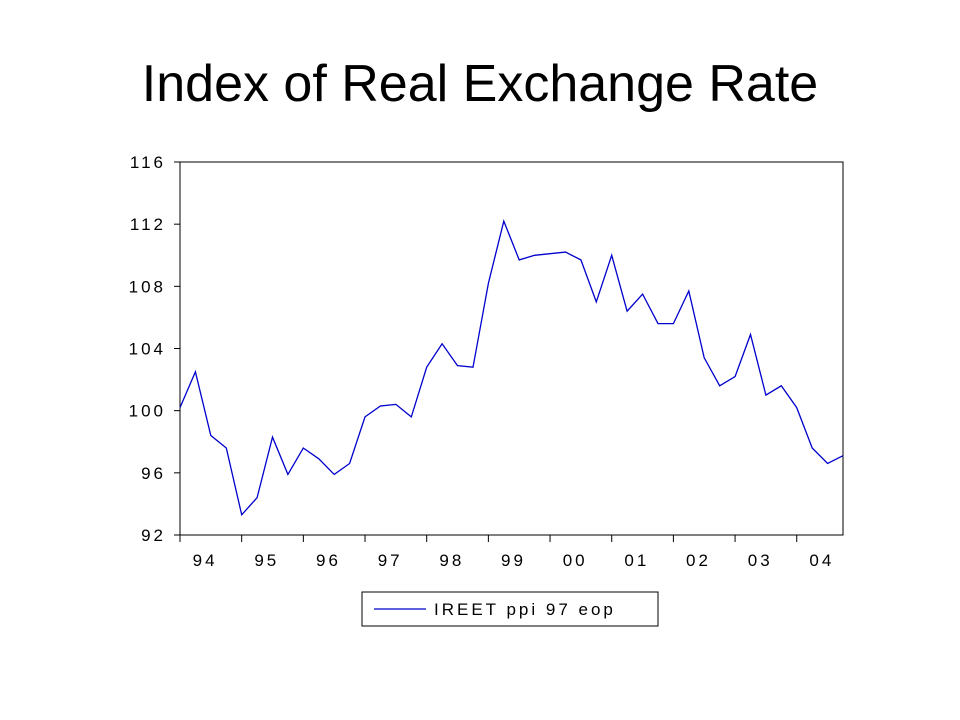 This screenshot has height=720, width=960. What do you see at coordinates (205, 560) in the screenshot?
I see `x-tick-label: 94` at bounding box center [205, 560].